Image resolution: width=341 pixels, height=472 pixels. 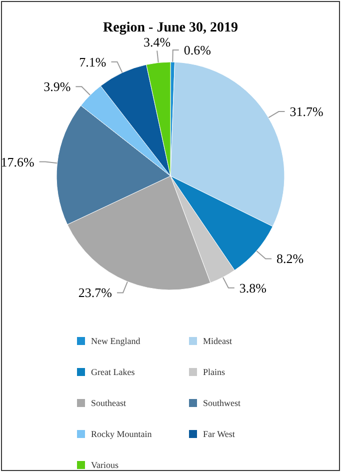 I want to click on data-label: 31.7%, so click(x=307, y=112).